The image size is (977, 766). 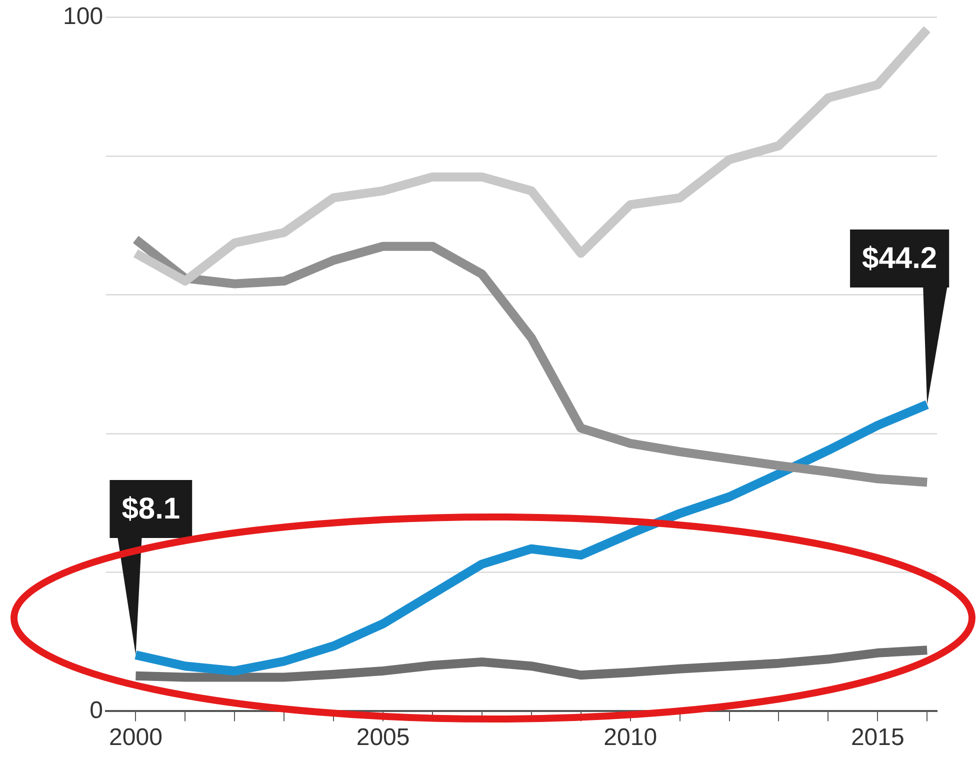 I want to click on y-tick-label: 0, so click(x=97, y=710).